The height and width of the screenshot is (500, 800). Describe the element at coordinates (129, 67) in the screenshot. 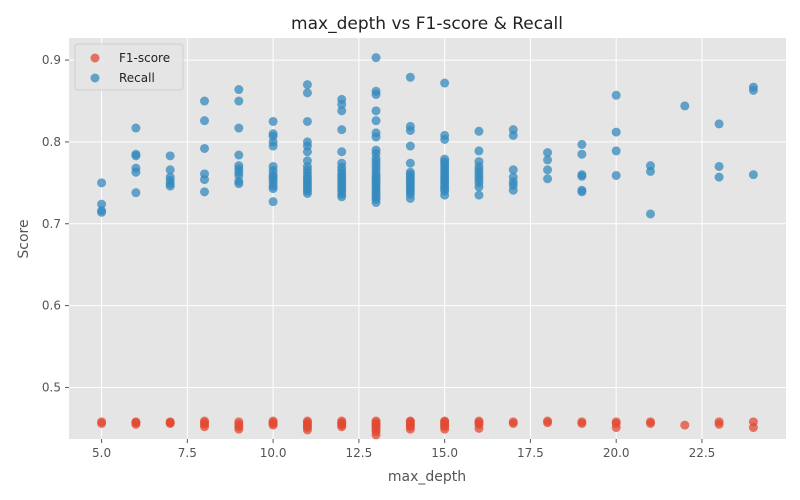

I see `legend-box` at that location.